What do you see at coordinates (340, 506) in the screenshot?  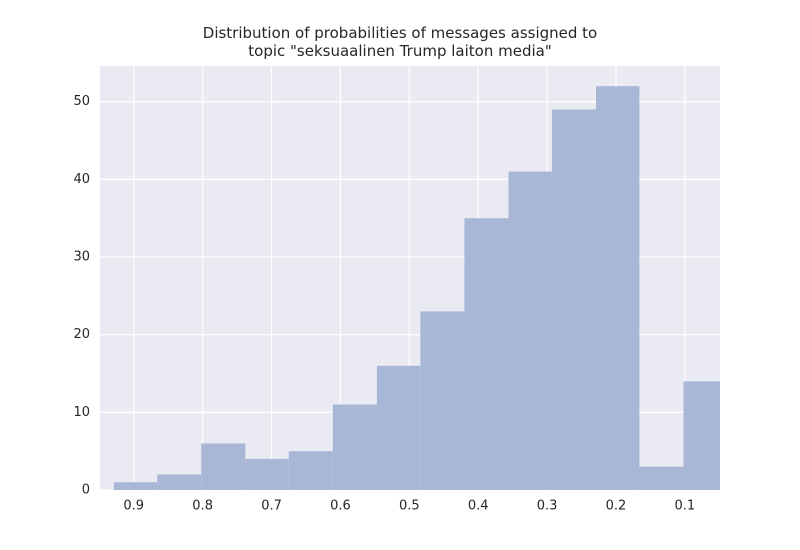 I see `x-tick-label: 0.6` at bounding box center [340, 506].